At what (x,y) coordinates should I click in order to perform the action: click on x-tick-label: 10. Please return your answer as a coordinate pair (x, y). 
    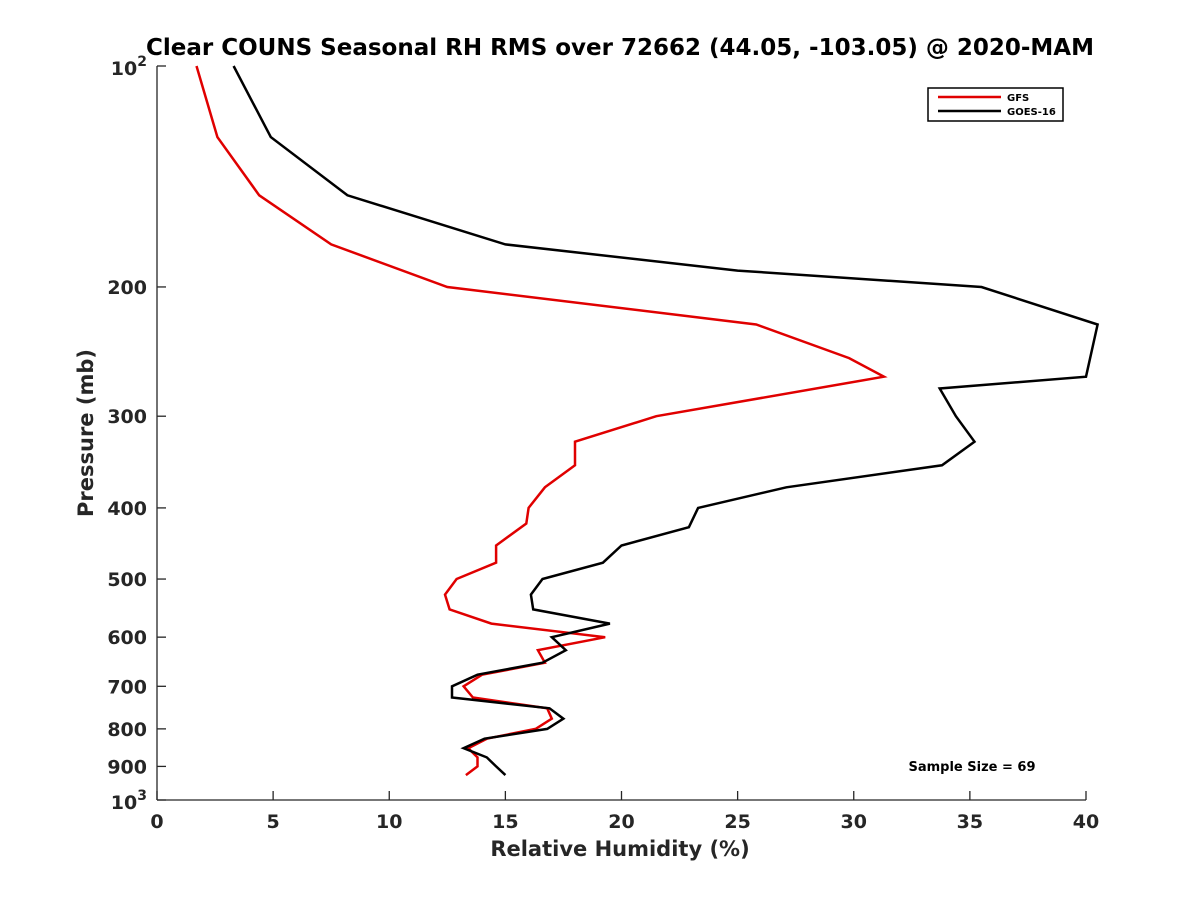
    Looking at the image, I should click on (389, 822).